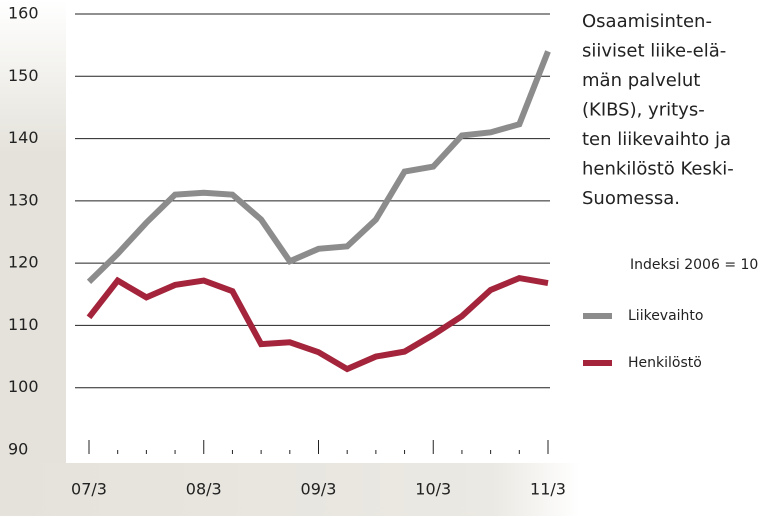  What do you see at coordinates (204, 489) in the screenshot?
I see `x-tick-label: 08/3` at bounding box center [204, 489].